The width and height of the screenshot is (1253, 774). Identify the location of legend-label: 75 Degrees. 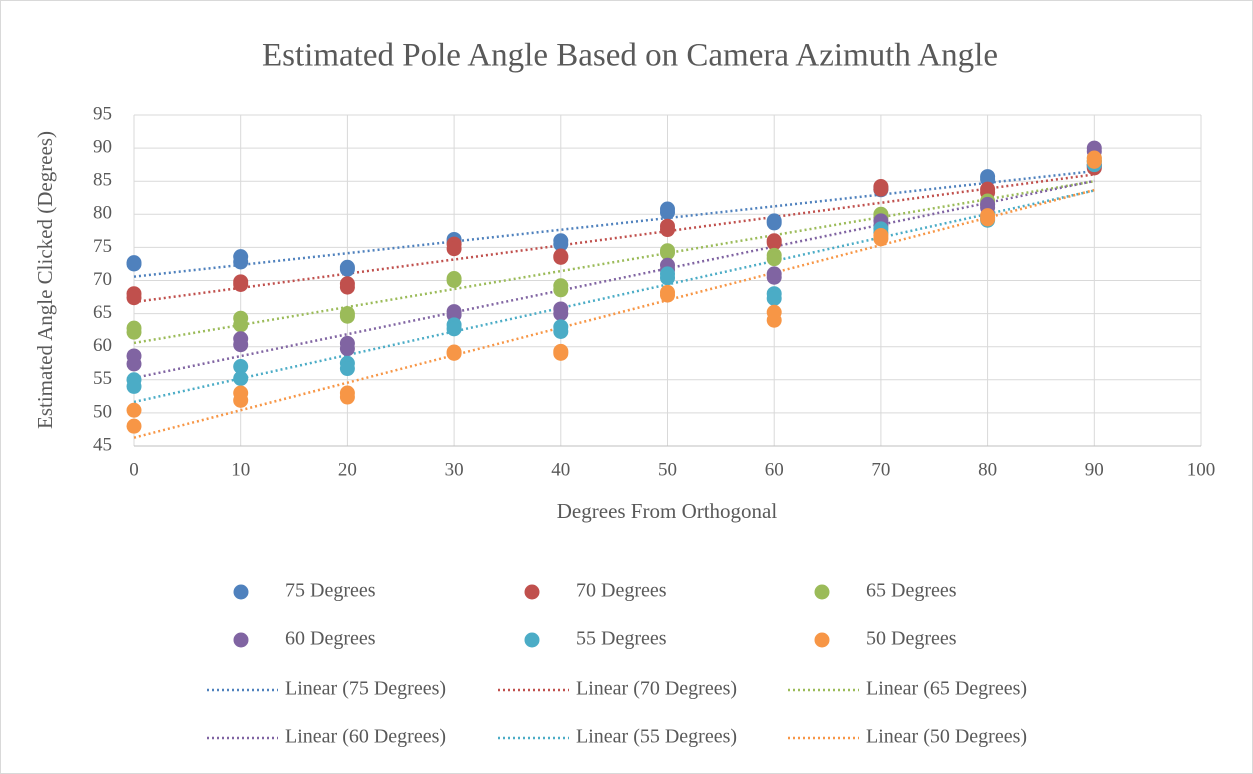
(330, 591).